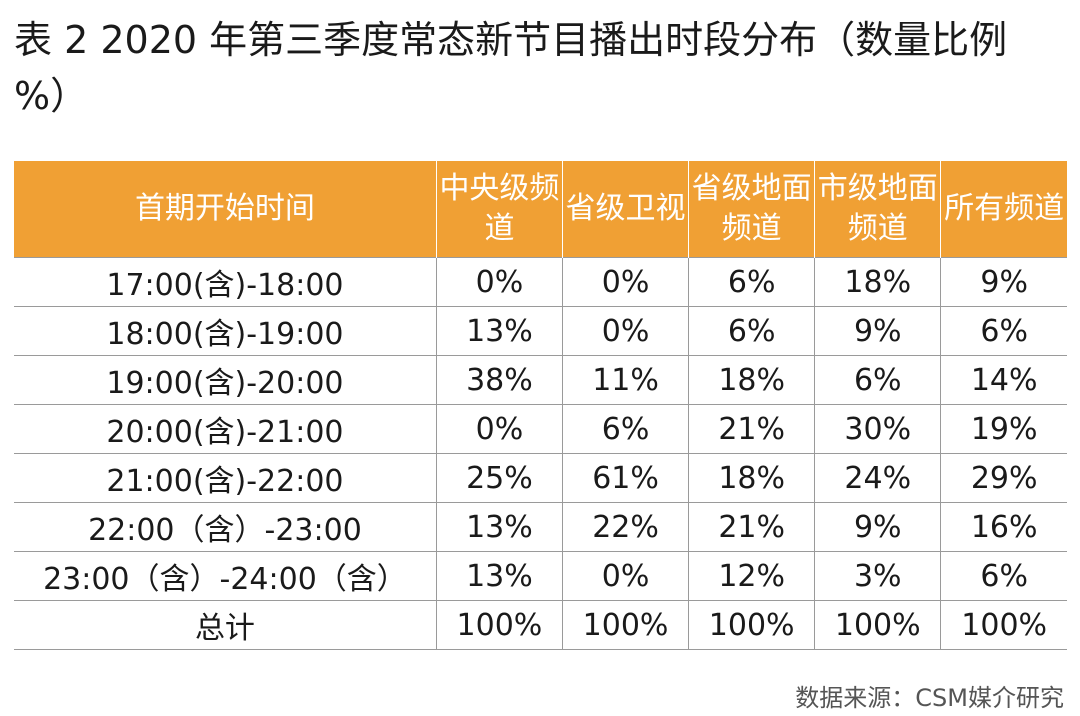 This screenshot has height=716, width=1080. I want to click on cell-value: 24%, so click(877, 478).